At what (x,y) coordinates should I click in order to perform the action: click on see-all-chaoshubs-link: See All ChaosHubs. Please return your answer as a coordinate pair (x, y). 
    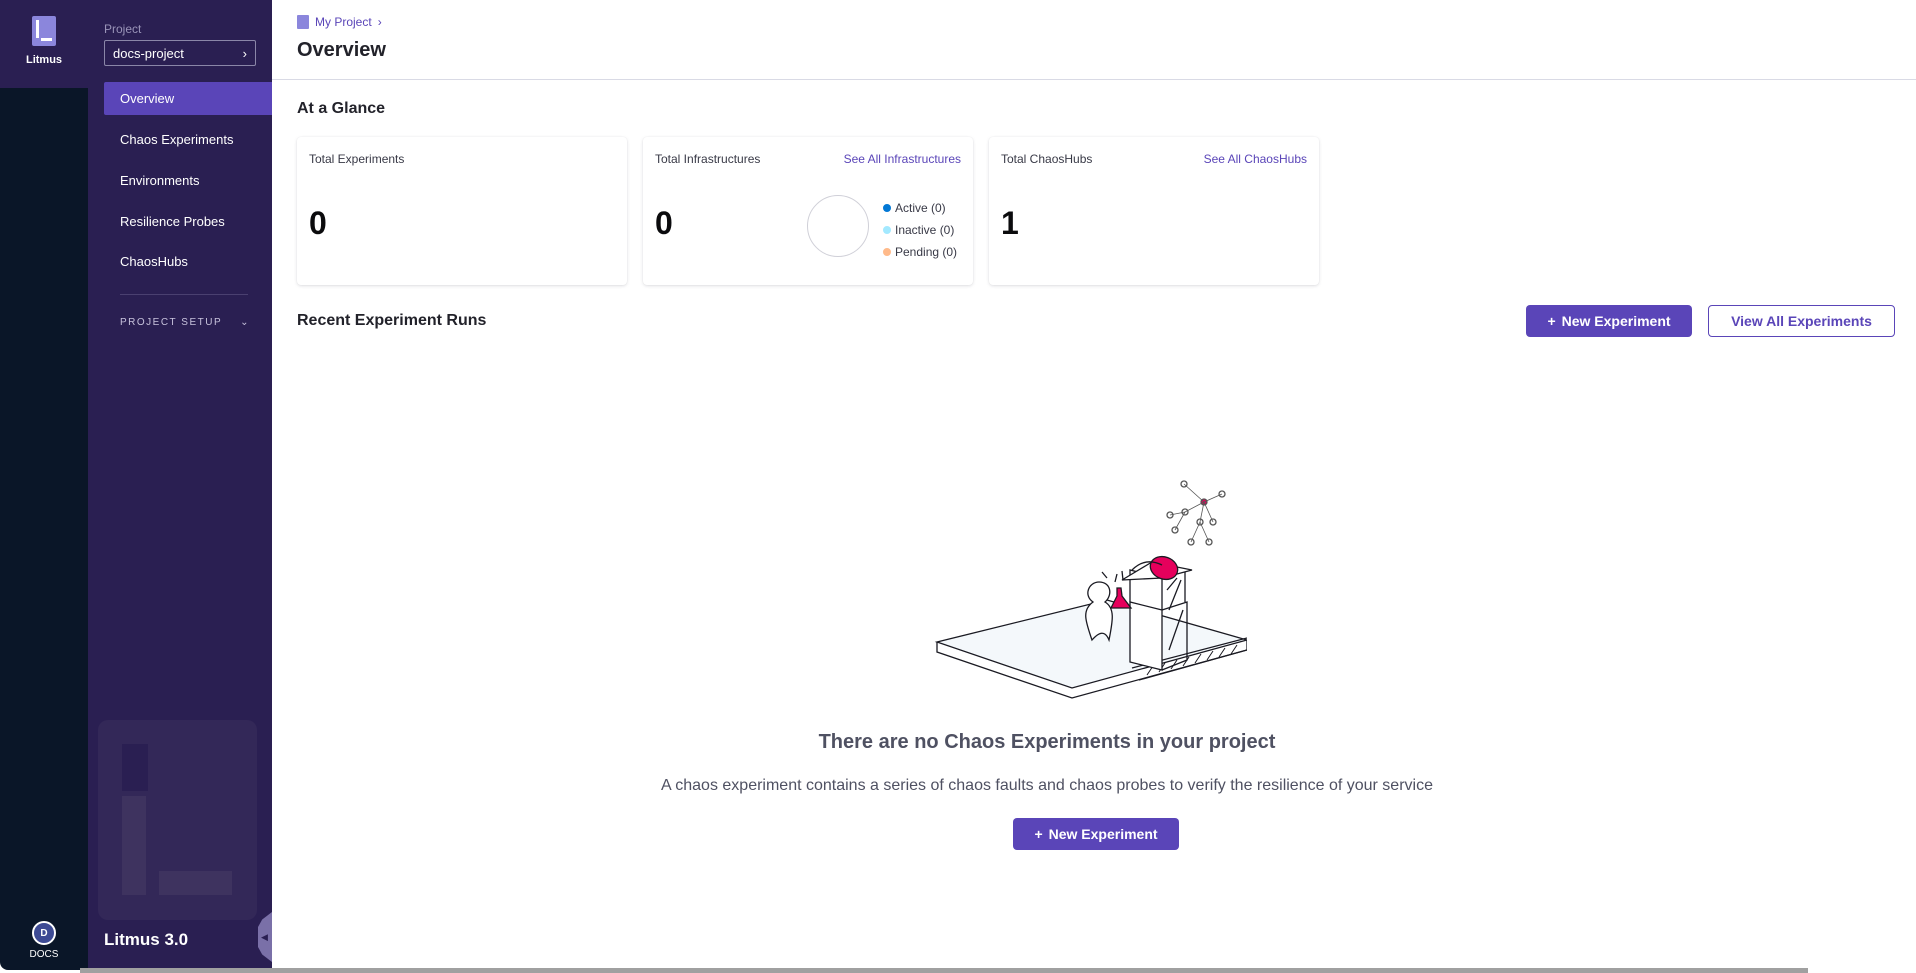
    Looking at the image, I should click on (1255, 159).